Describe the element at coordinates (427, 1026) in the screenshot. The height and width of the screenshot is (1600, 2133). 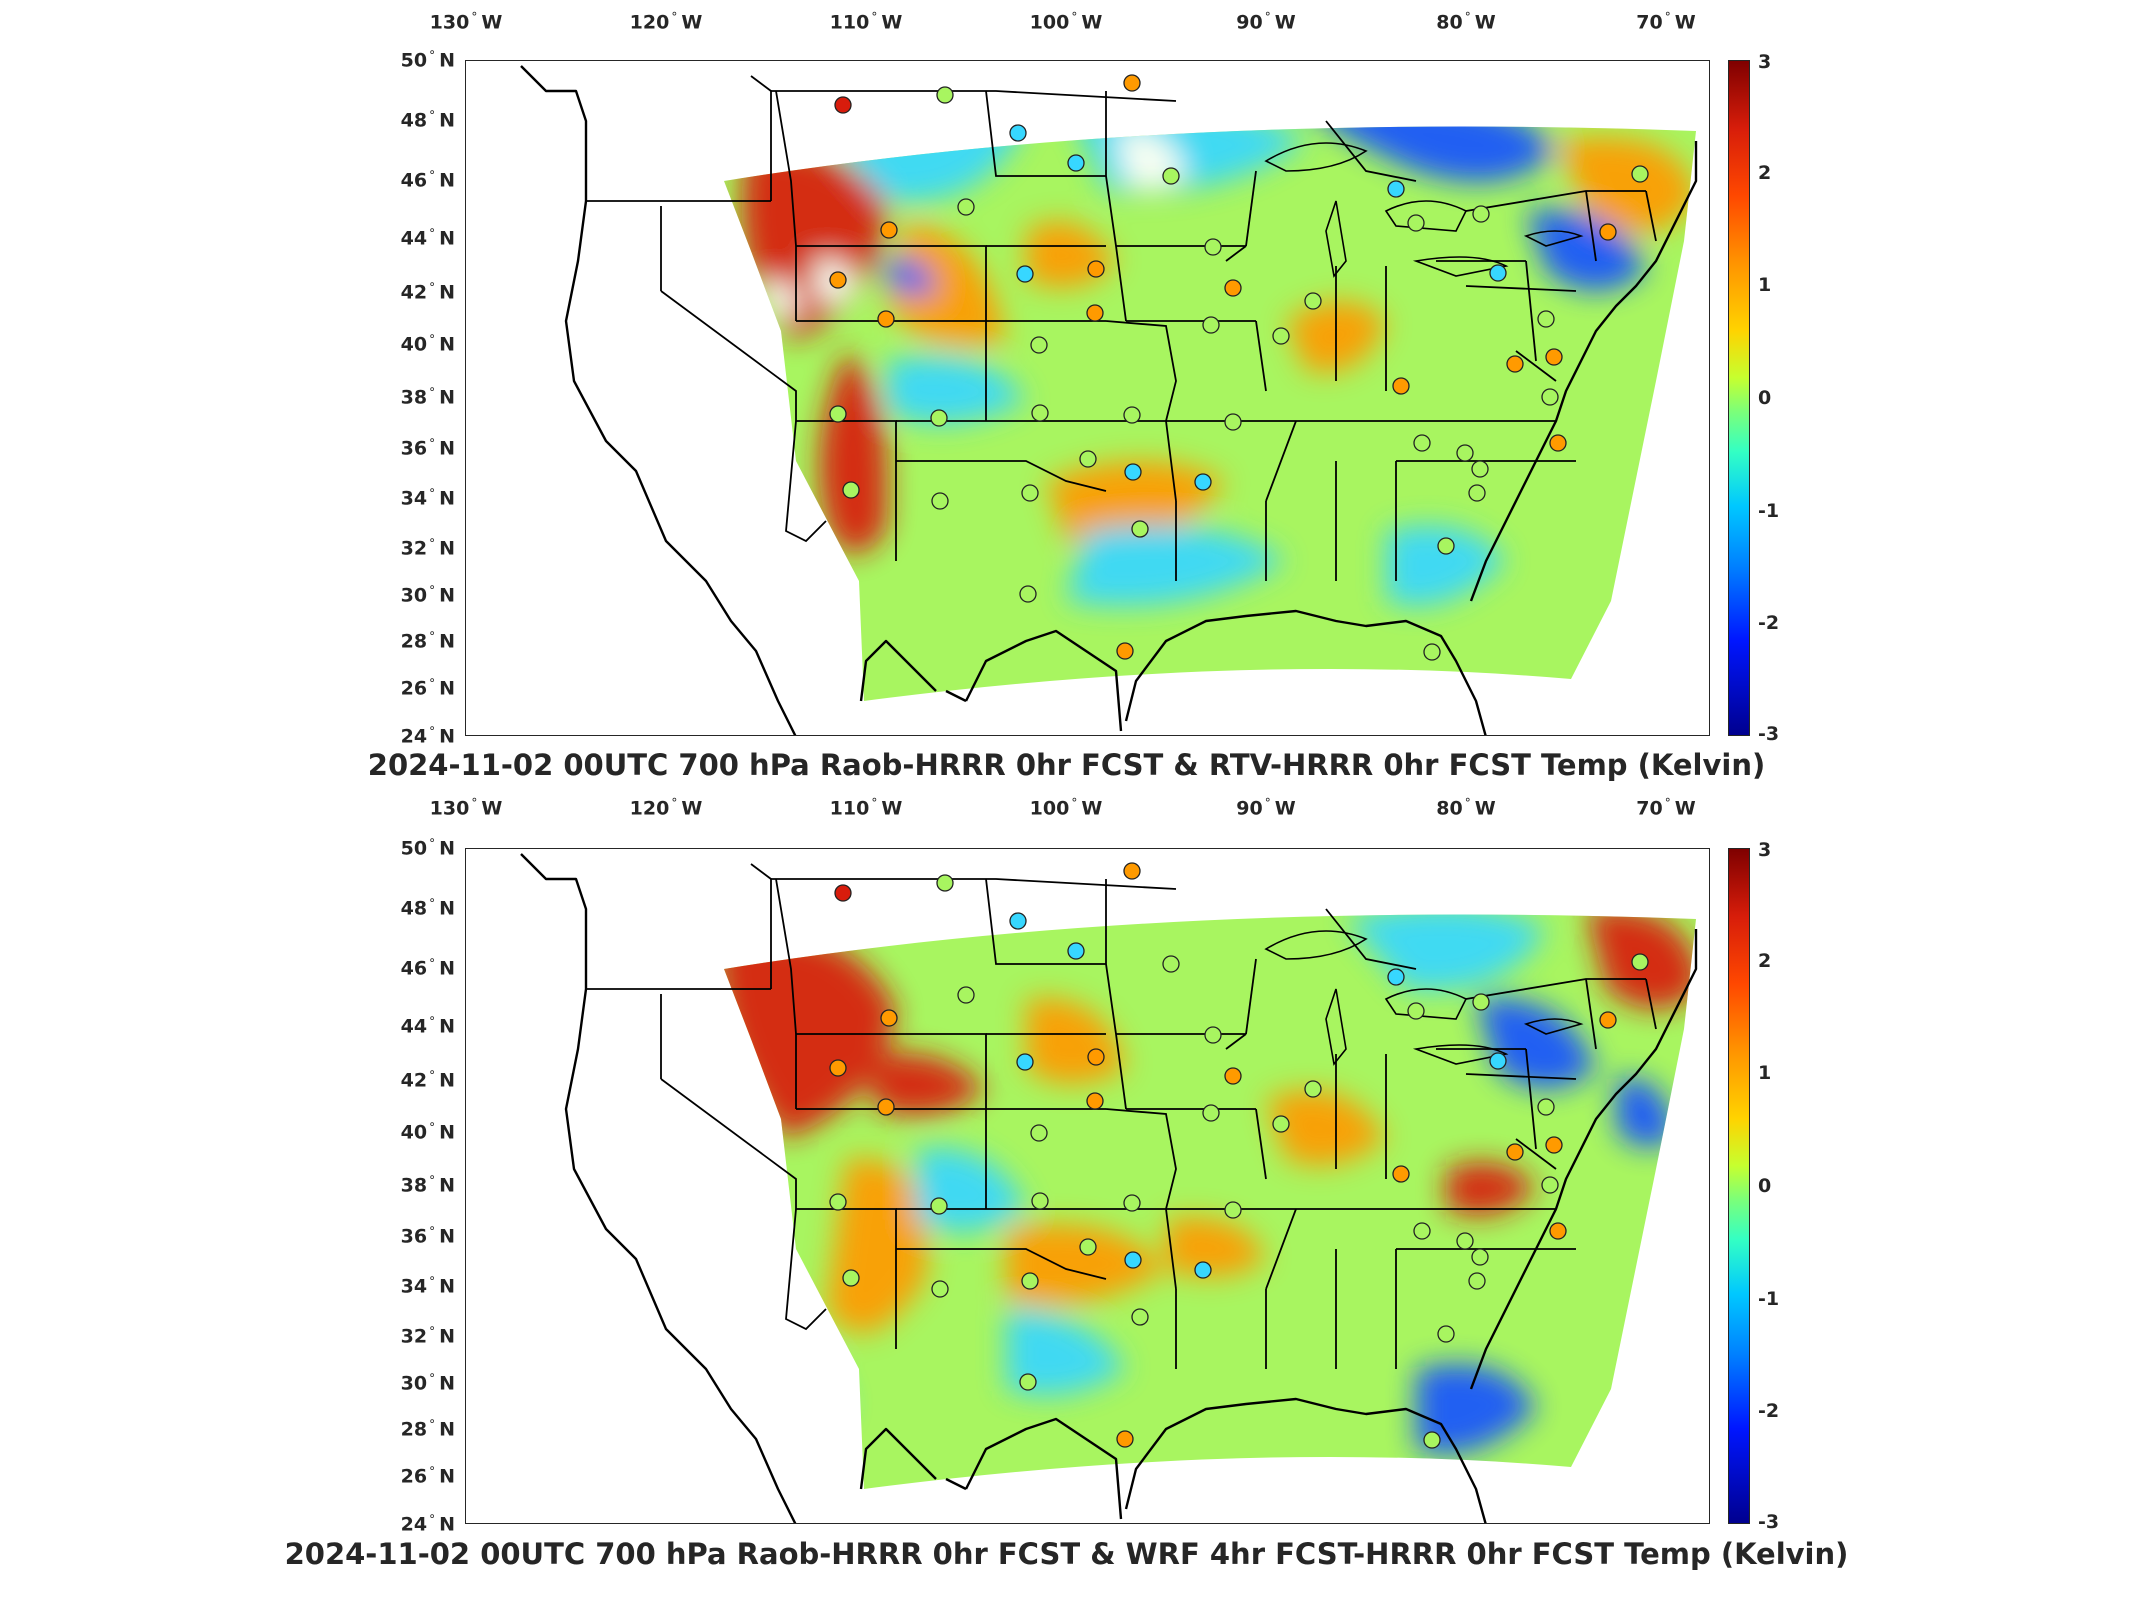
I see `lat-label: 44 ° N` at that location.